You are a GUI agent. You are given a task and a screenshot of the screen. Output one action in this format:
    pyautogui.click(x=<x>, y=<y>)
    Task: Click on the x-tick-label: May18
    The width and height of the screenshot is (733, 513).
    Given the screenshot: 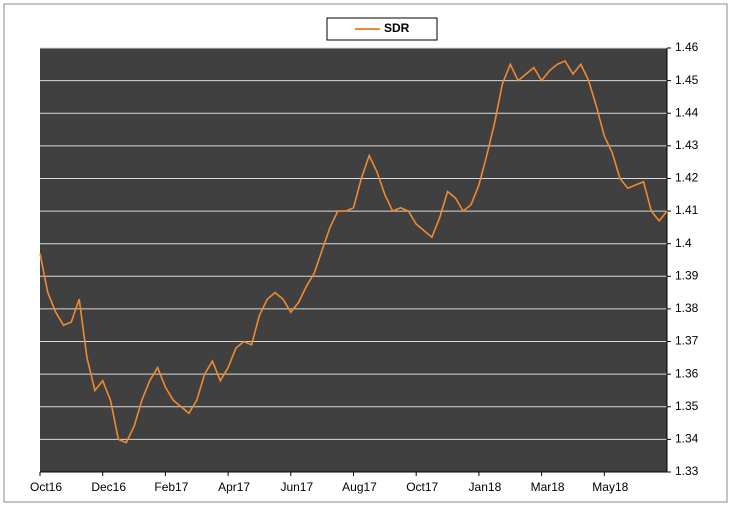 What is the action you would take?
    pyautogui.click(x=610, y=487)
    